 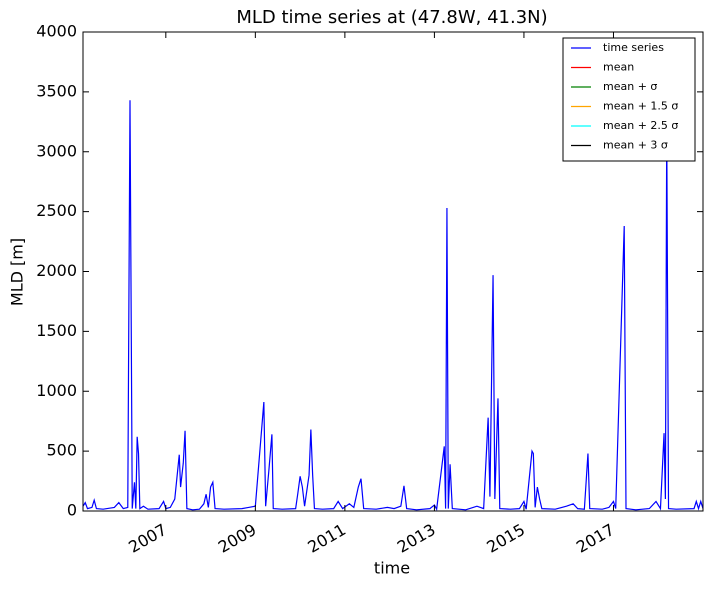 I want to click on y-axis-label: MLD [m], so click(x=17, y=272).